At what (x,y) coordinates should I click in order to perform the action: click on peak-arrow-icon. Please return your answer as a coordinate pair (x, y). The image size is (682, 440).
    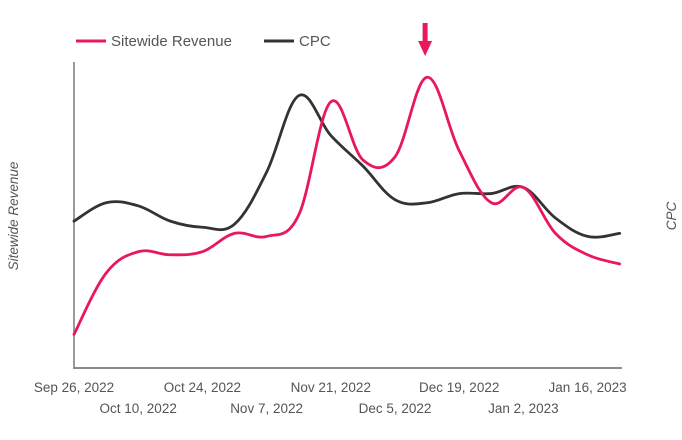
    Looking at the image, I should click on (425, 39).